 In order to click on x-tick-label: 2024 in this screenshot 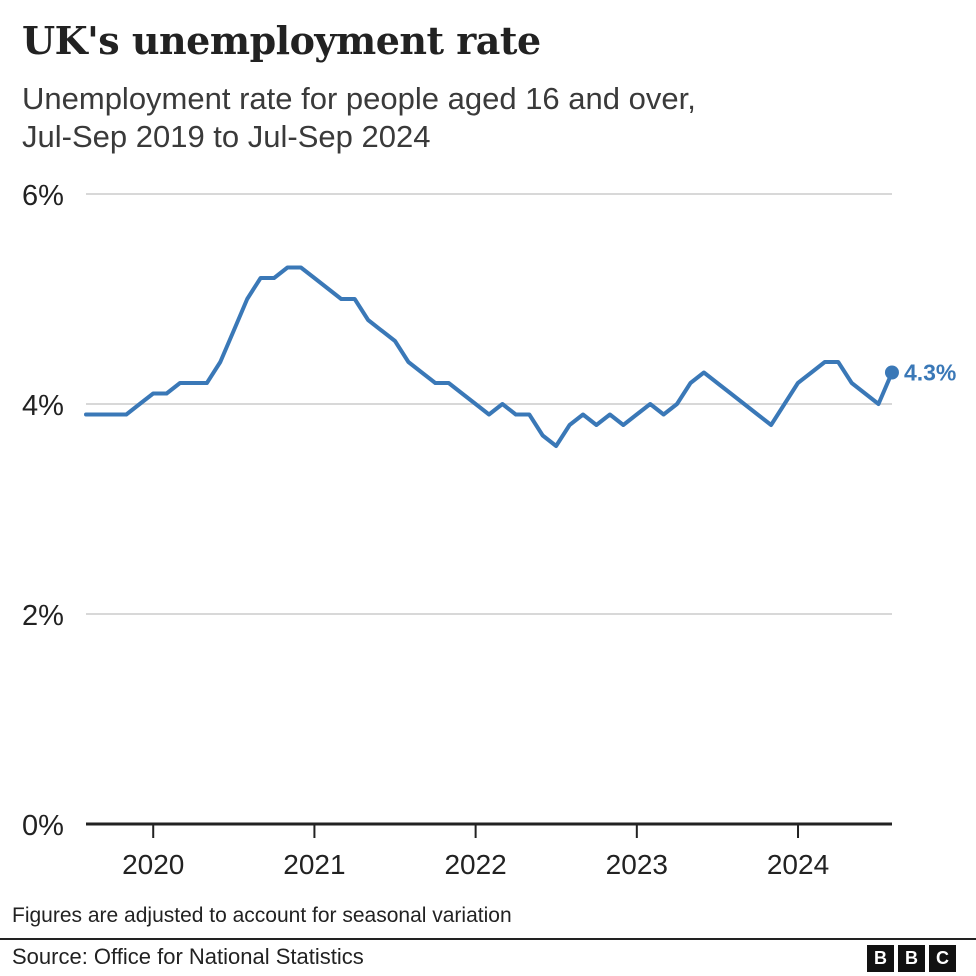, I will do `click(798, 864)`.